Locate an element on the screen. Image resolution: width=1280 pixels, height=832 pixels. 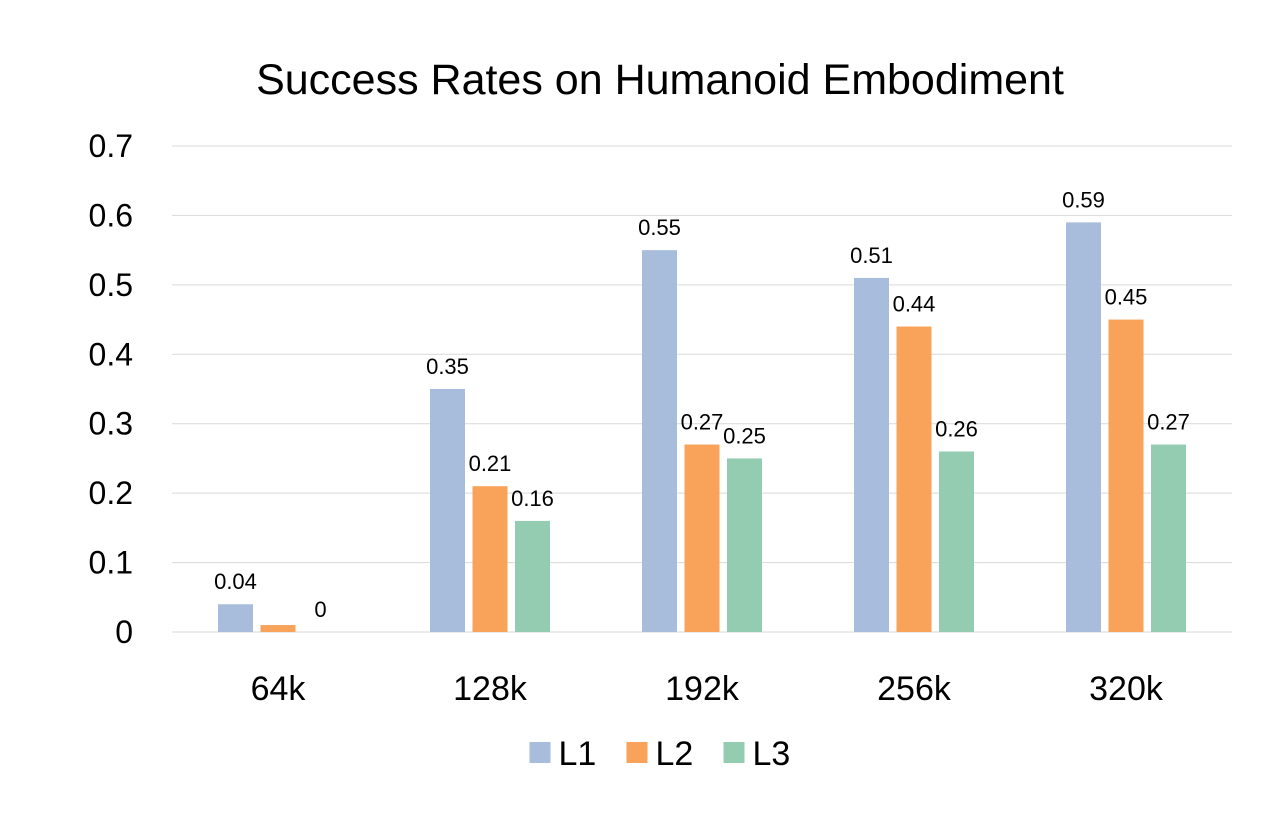
data-label: 0.44 is located at coordinates (914, 304).